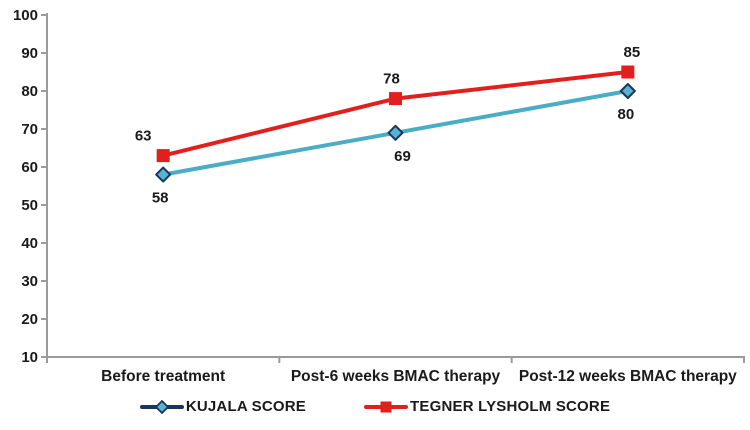 This screenshot has height=430, width=750. What do you see at coordinates (628, 376) in the screenshot?
I see `x-axis-category-label: Post-12 weeks BMAC therapy` at bounding box center [628, 376].